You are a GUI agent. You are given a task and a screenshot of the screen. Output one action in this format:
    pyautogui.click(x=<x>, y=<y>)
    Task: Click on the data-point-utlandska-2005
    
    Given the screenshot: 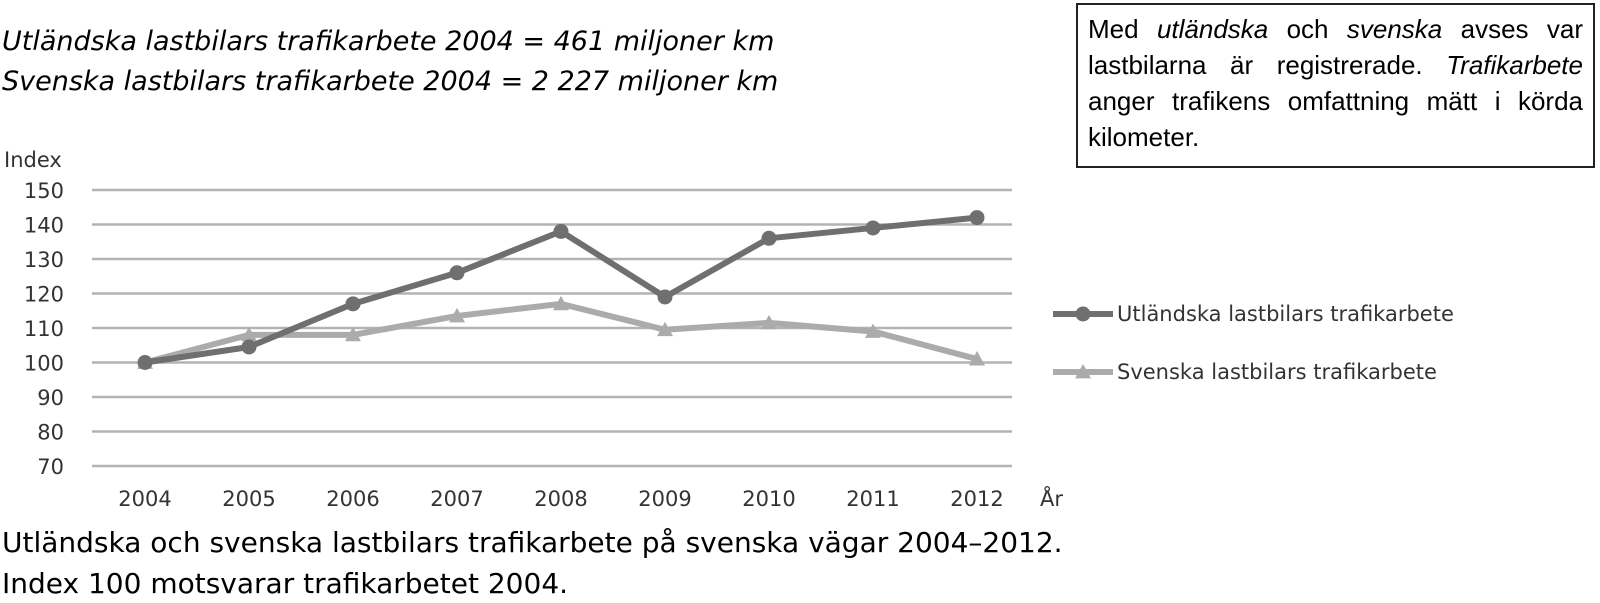 What is the action you would take?
    pyautogui.click(x=249, y=347)
    